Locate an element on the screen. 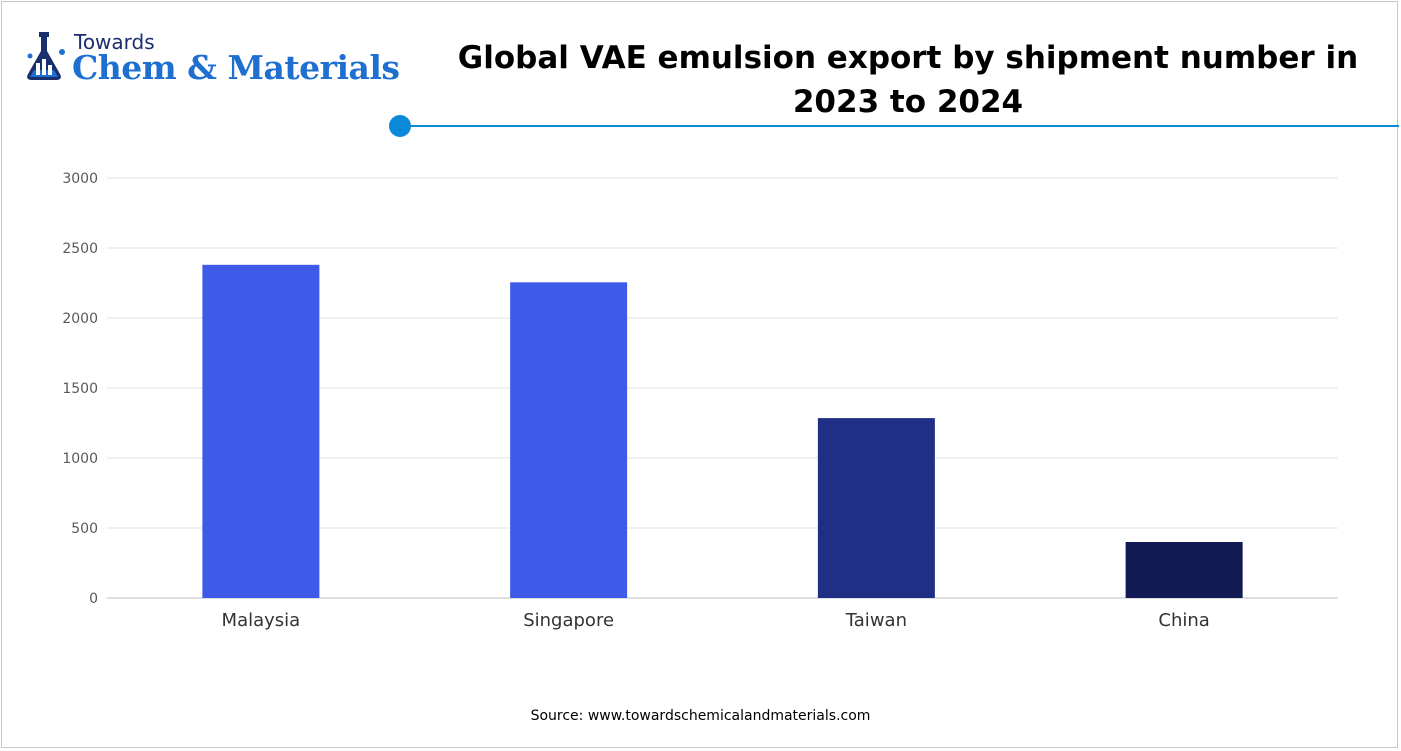  bar-malaysia is located at coordinates (261, 431).